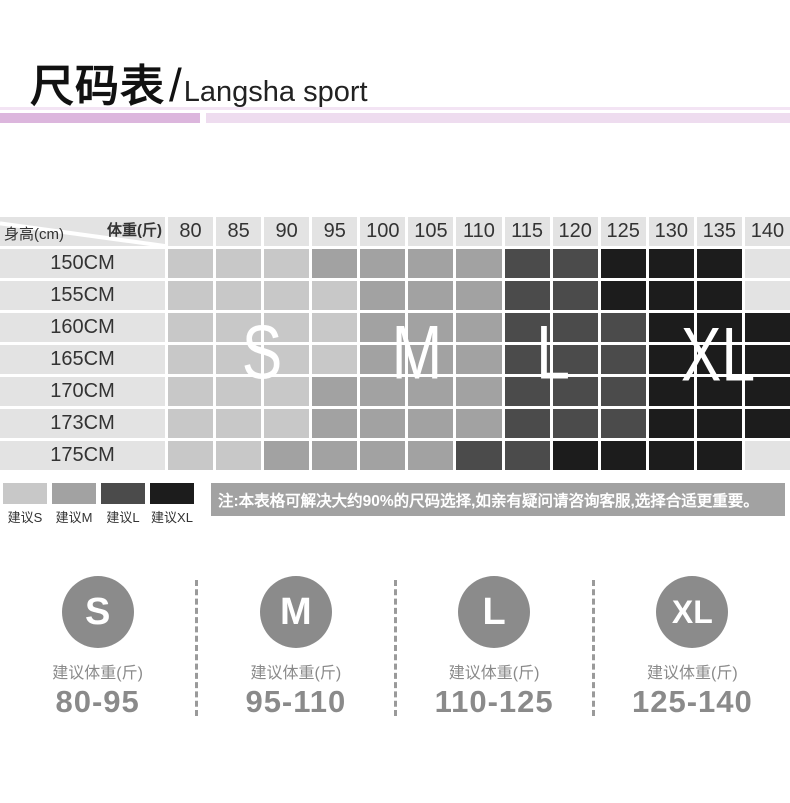 Image resolution: width=790 pixels, height=803 pixels. What do you see at coordinates (100, 118) in the screenshot?
I see `accent-bar-left` at bounding box center [100, 118].